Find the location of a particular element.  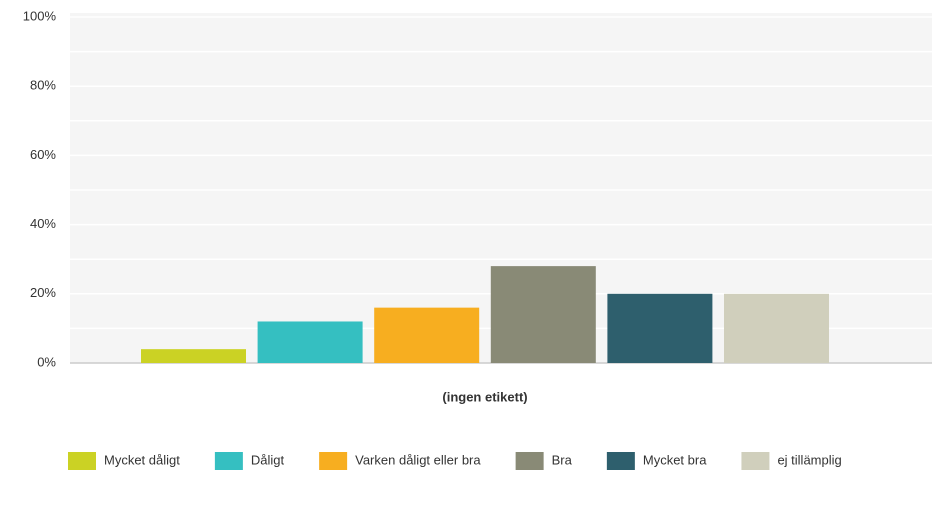

y-tick-label: 0% is located at coordinates (46, 361).